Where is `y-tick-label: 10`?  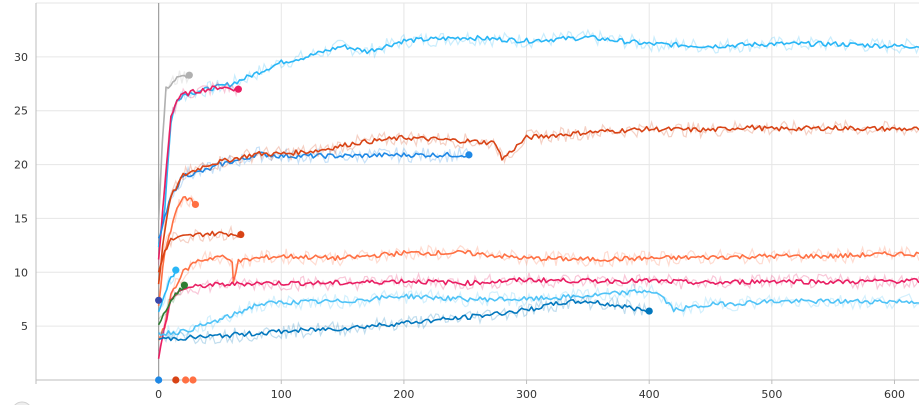
y-tick-label: 10 is located at coordinates (21, 272).